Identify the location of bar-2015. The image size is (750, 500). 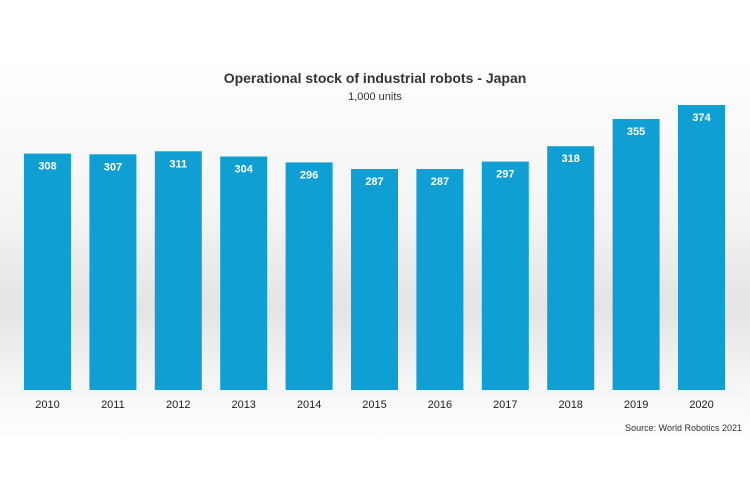
(374, 279).